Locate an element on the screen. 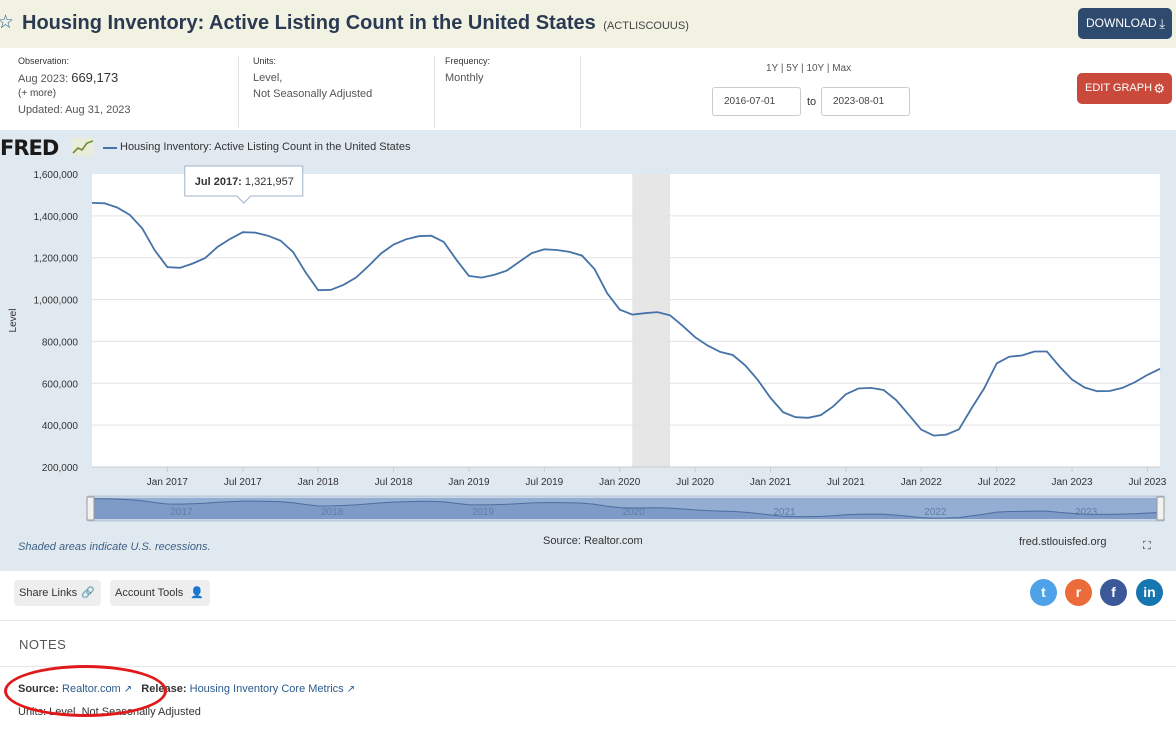  twitter-icon: t is located at coordinates (1043, 592).